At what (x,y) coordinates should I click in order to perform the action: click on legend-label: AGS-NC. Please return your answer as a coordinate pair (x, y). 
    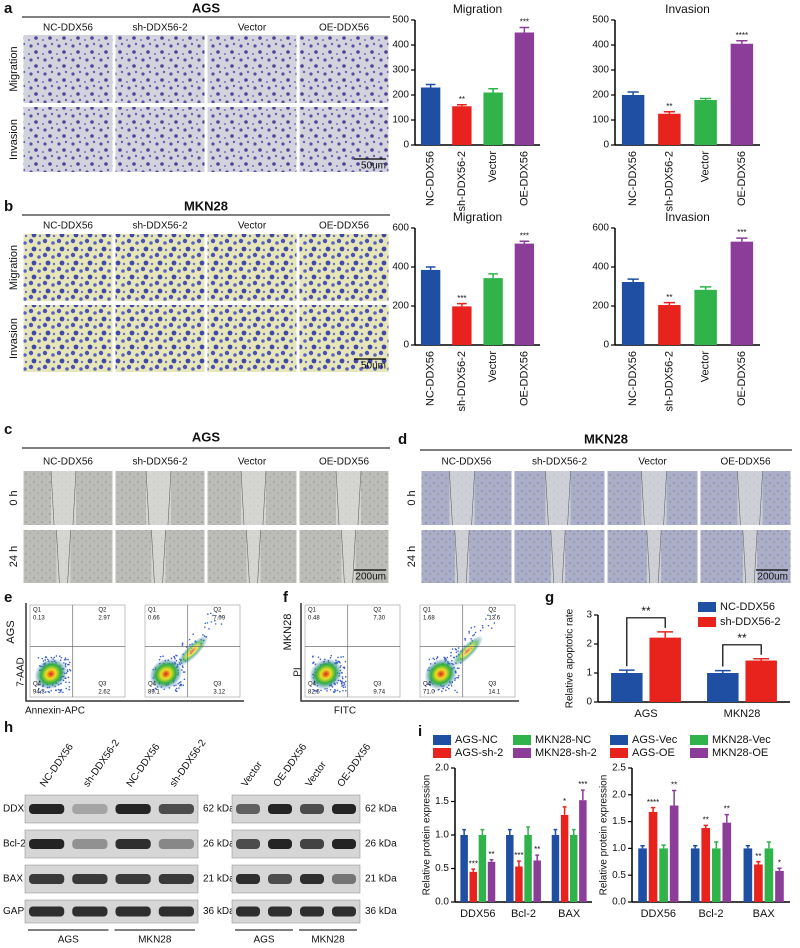
    Looking at the image, I should click on (476, 740).